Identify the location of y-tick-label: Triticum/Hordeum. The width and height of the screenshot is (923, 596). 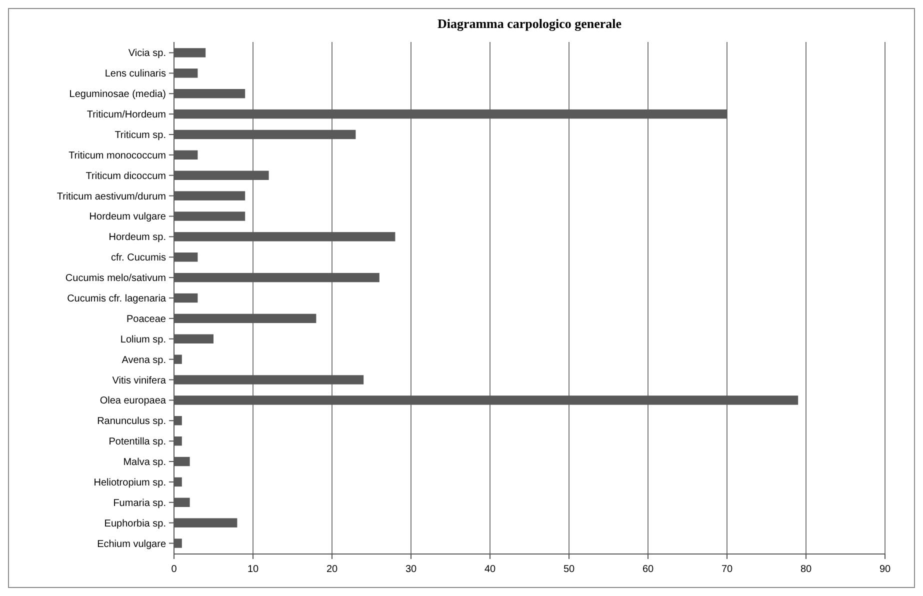
(126, 115).